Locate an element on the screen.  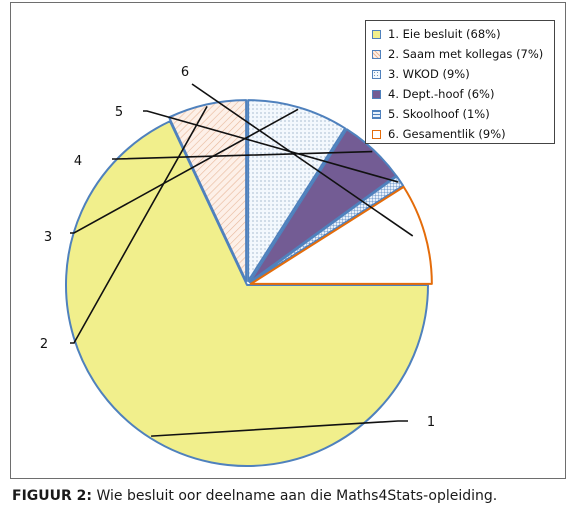
legend-item-1: 1. Eie besluit (68%) is located at coordinates (460, 34).